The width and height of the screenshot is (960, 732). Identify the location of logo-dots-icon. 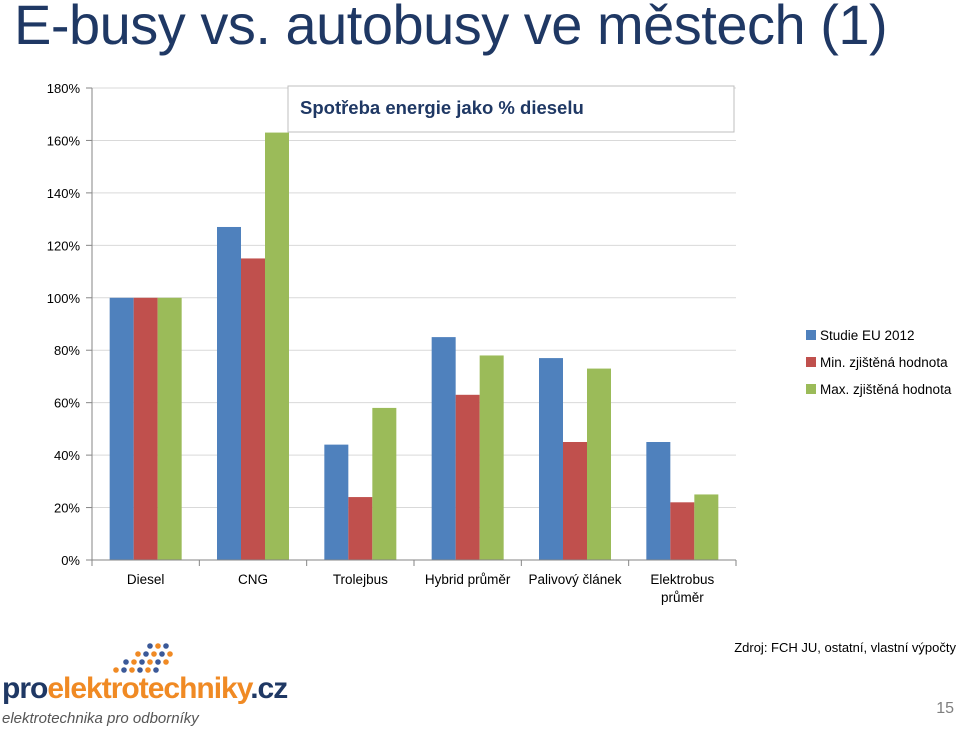
(143, 658).